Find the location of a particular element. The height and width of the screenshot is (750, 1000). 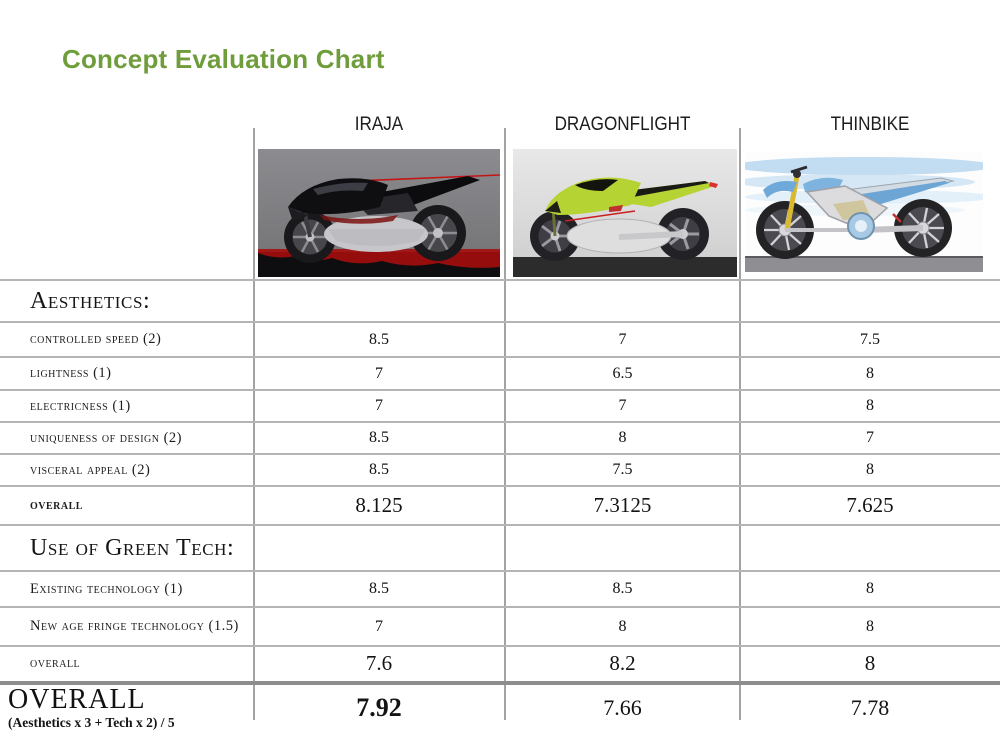

score-cell: 6.5 is located at coordinates (622, 373).